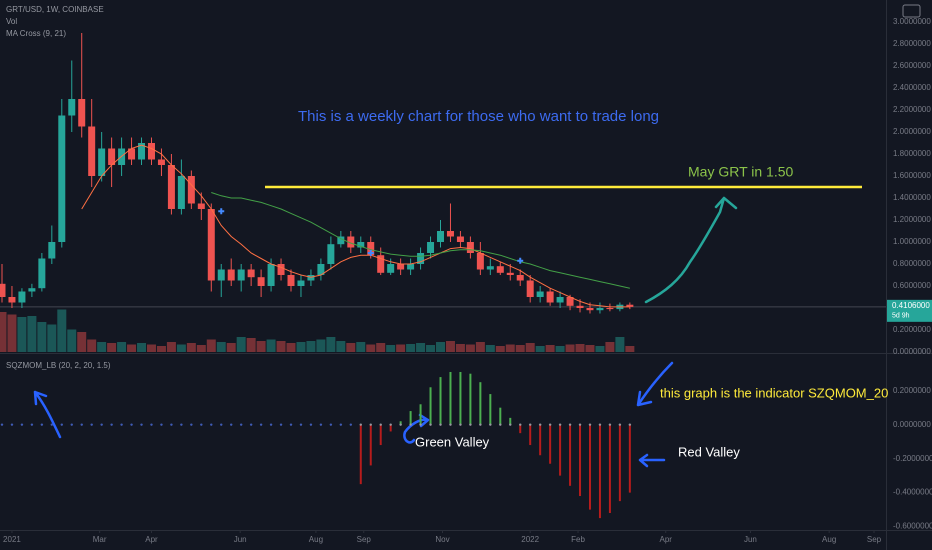  What do you see at coordinates (655, 384) in the screenshot?
I see `arrow-indicator` at bounding box center [655, 384].